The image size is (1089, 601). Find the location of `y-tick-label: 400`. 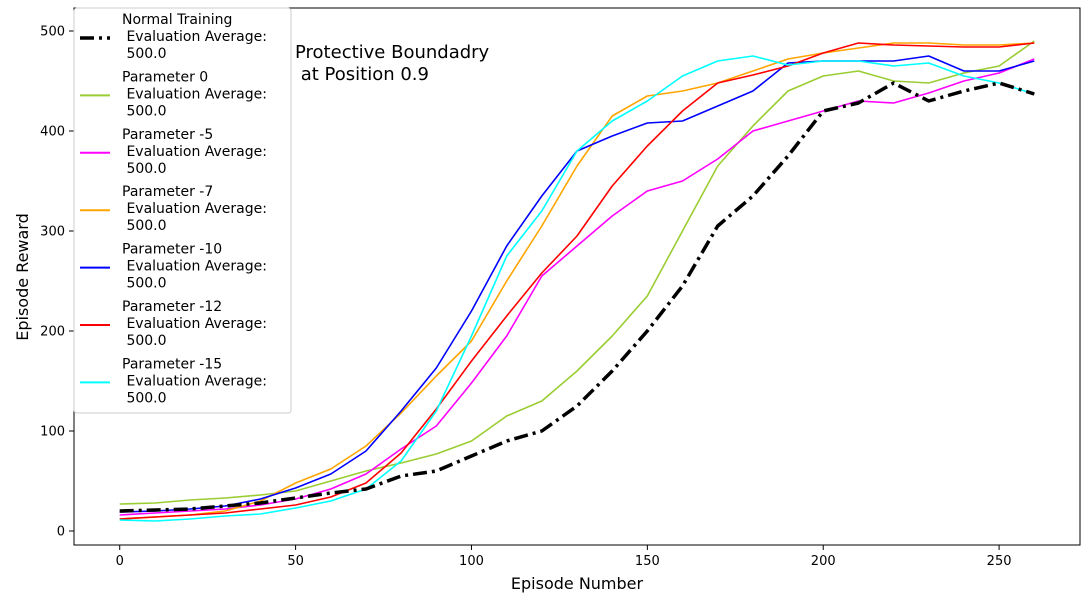

y-tick-label: 400 is located at coordinates (52, 132).